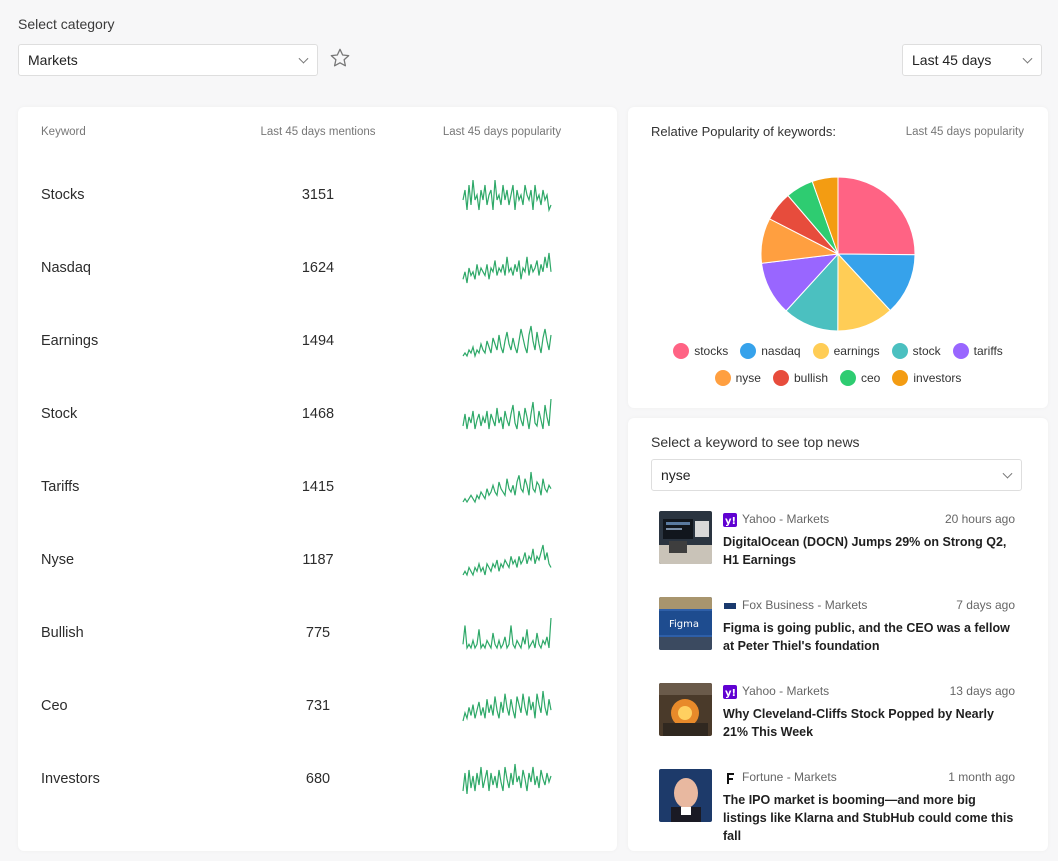 This screenshot has width=1058, height=861. I want to click on keyword-cell: Nyse, so click(58, 560).